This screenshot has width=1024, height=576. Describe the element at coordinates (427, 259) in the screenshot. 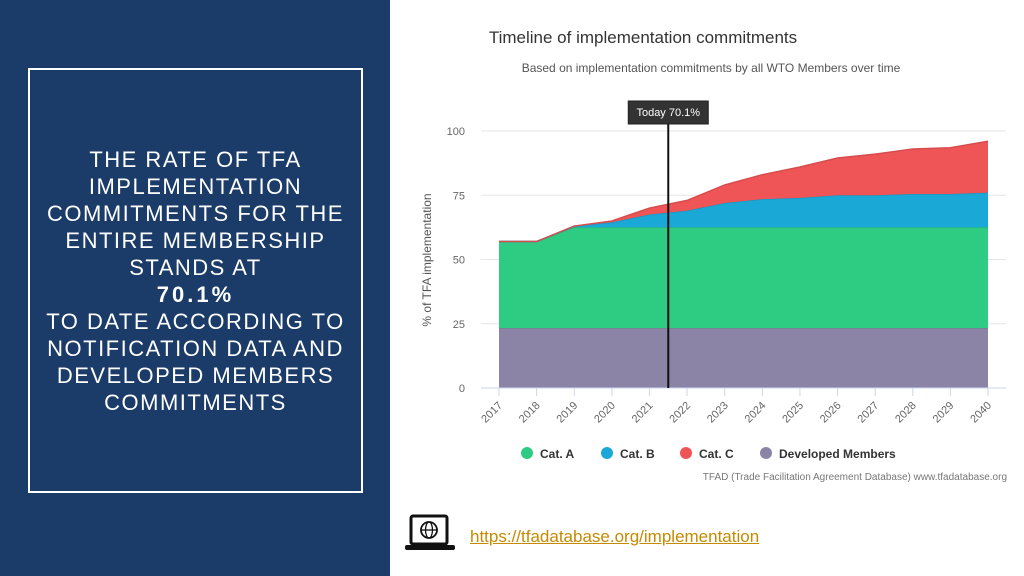

I see `y-axis-label: % of TFA implementation` at that location.